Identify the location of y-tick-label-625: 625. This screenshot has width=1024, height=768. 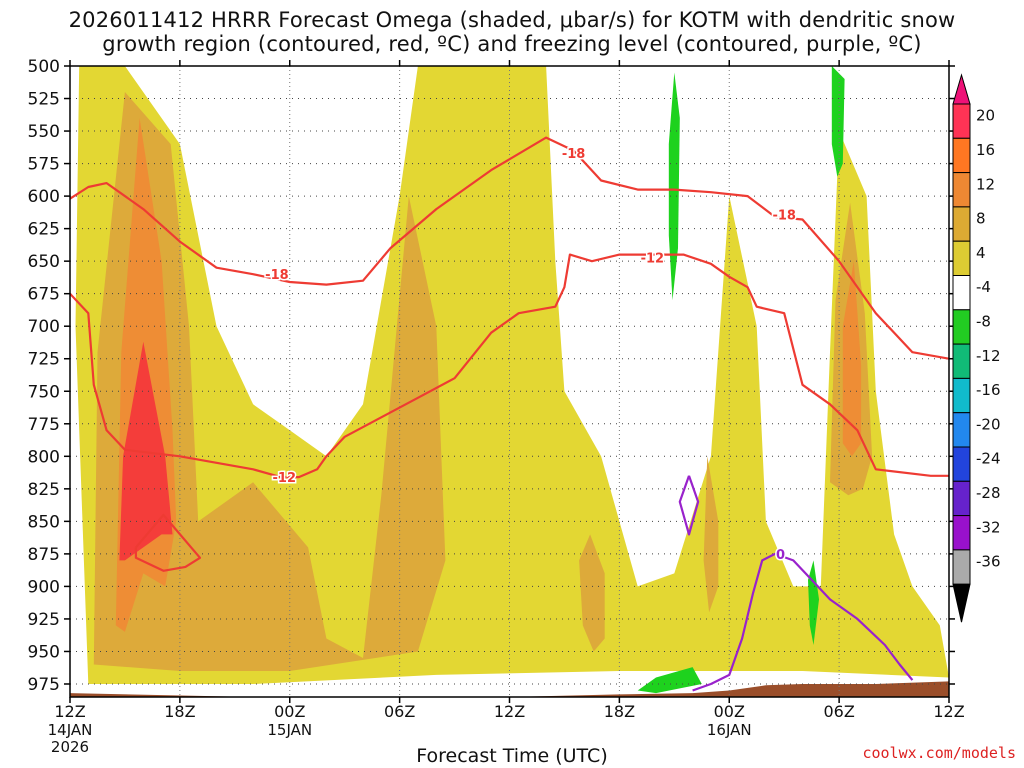
(44, 230).